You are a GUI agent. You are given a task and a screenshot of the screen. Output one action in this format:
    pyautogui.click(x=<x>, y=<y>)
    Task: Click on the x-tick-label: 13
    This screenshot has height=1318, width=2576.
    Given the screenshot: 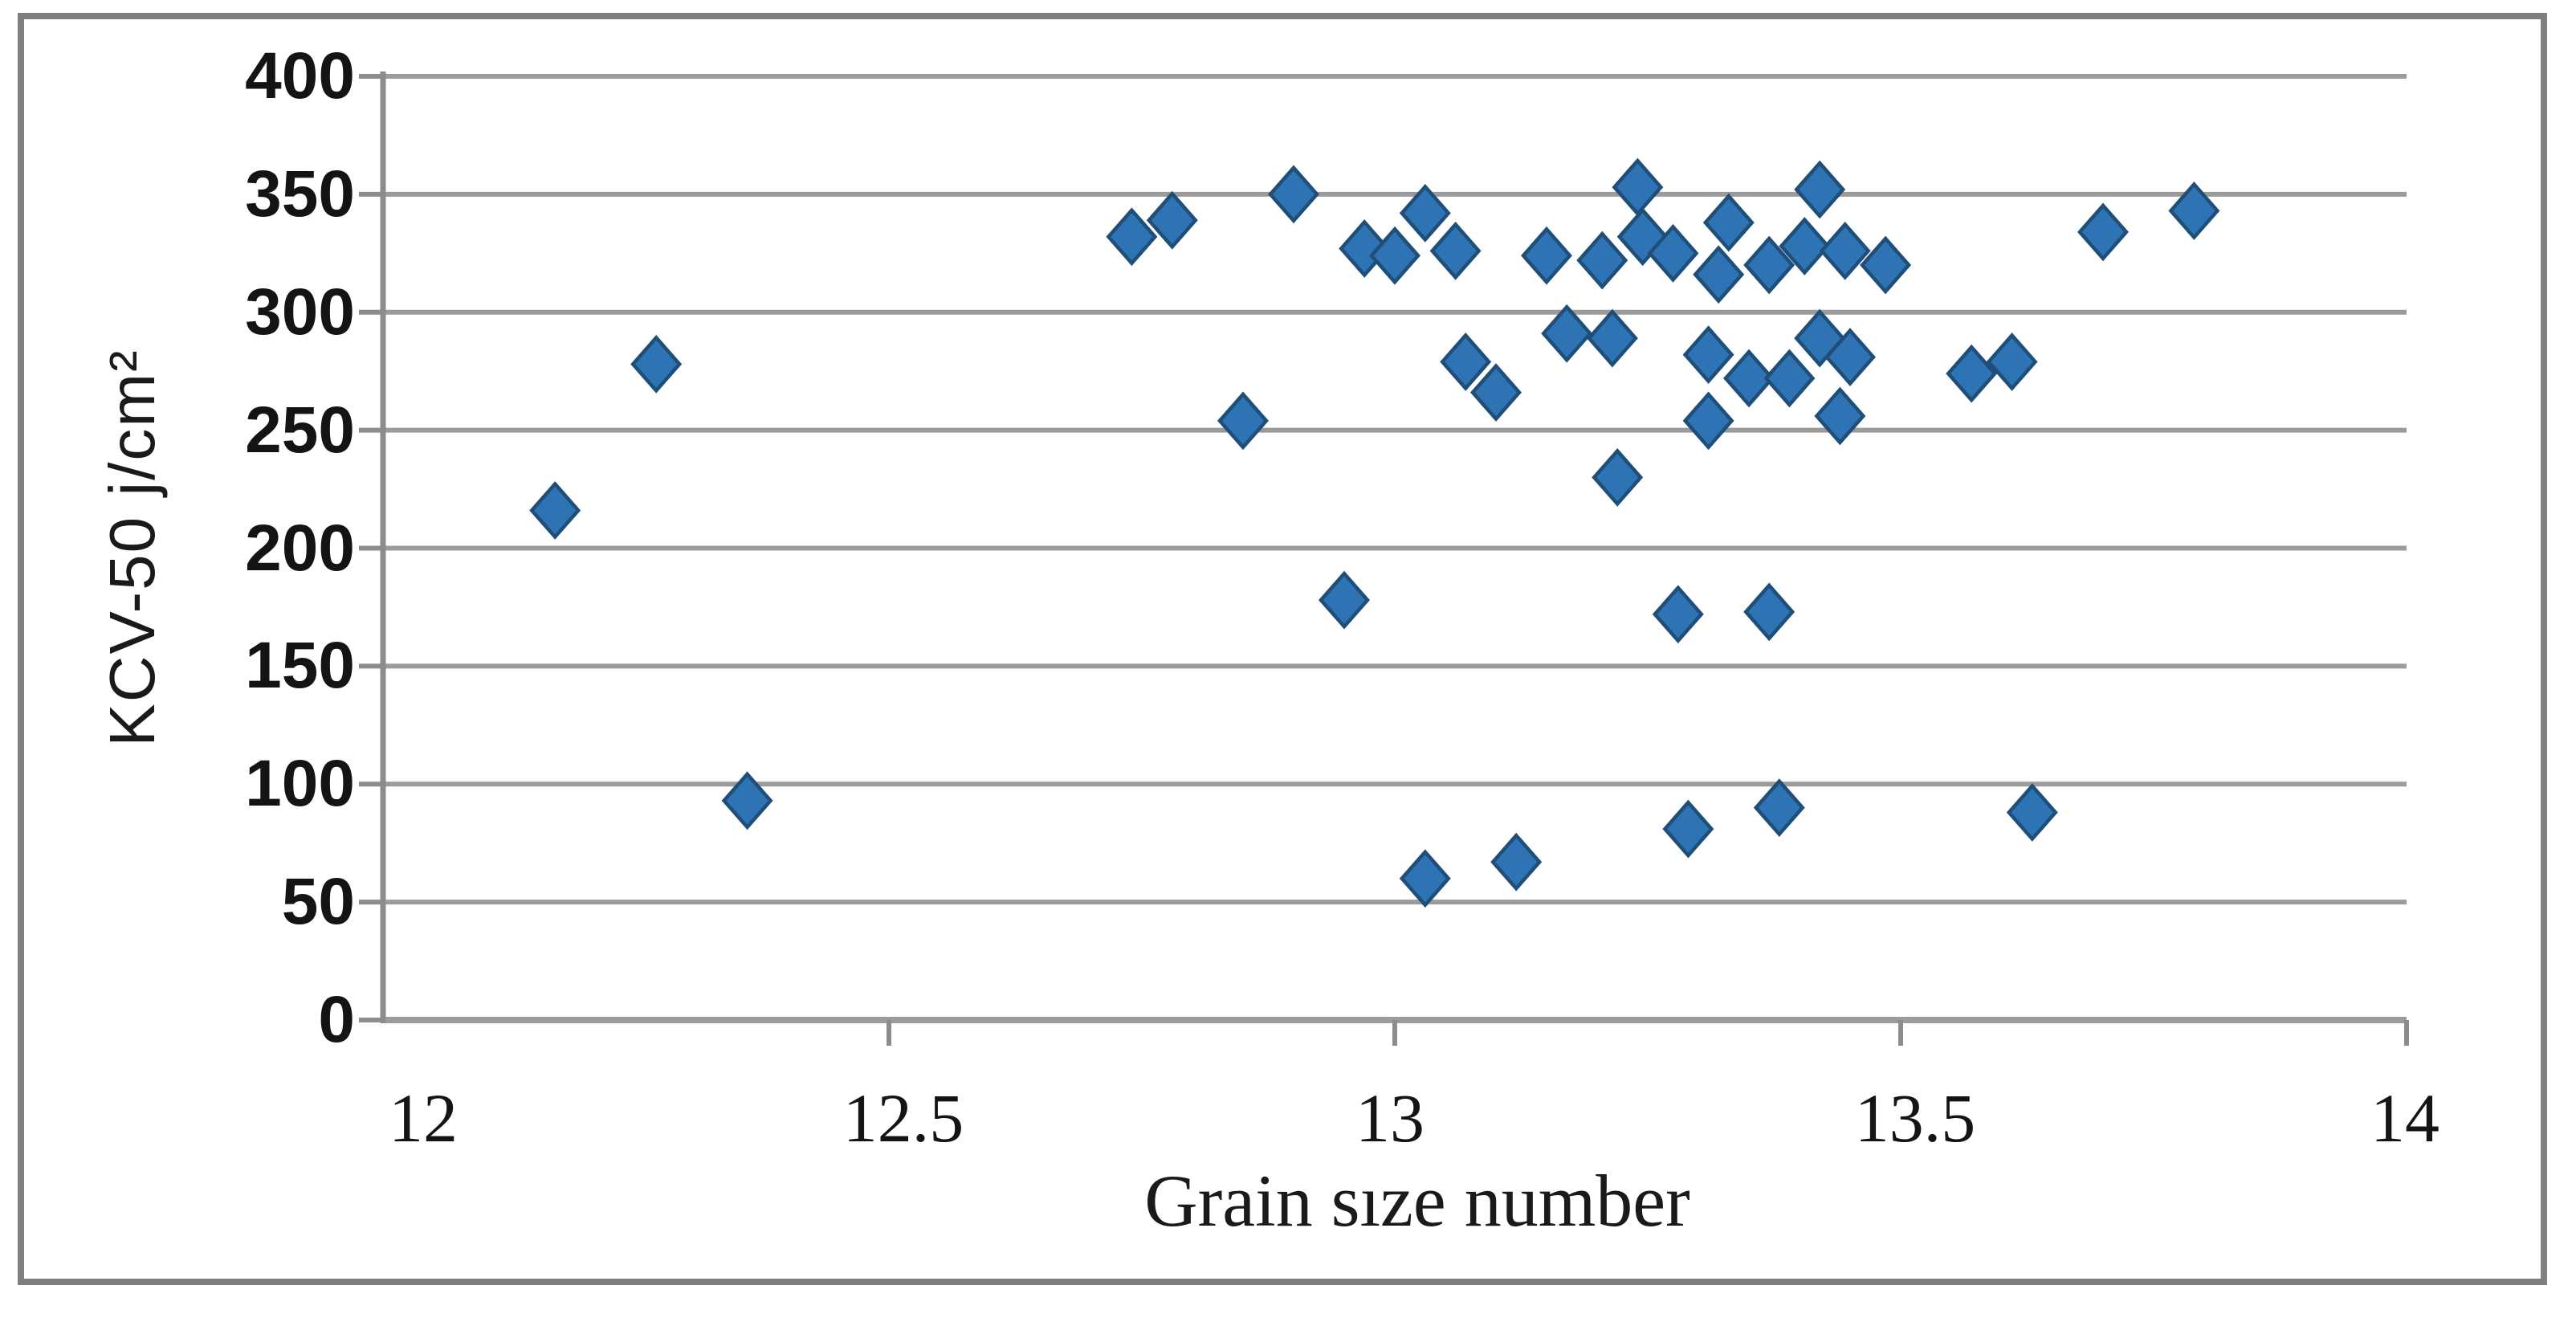 What is the action you would take?
    pyautogui.click(x=1390, y=1118)
    